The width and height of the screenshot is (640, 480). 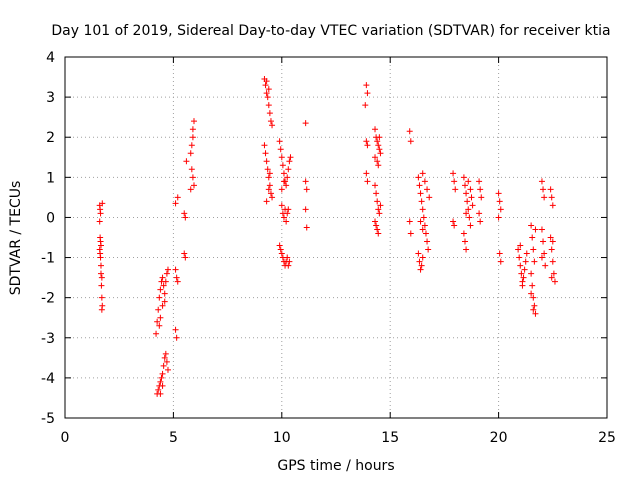 I want to click on x-tick-label: 15, so click(x=390, y=438).